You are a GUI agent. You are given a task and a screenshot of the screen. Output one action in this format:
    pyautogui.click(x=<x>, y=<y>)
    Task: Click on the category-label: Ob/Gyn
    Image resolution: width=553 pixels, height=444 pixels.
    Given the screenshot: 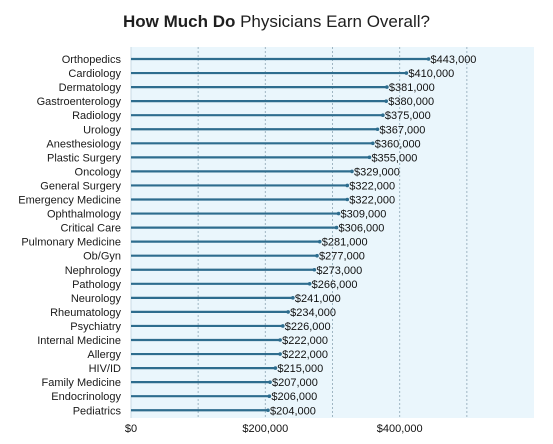 What is the action you would take?
    pyautogui.click(x=102, y=257)
    